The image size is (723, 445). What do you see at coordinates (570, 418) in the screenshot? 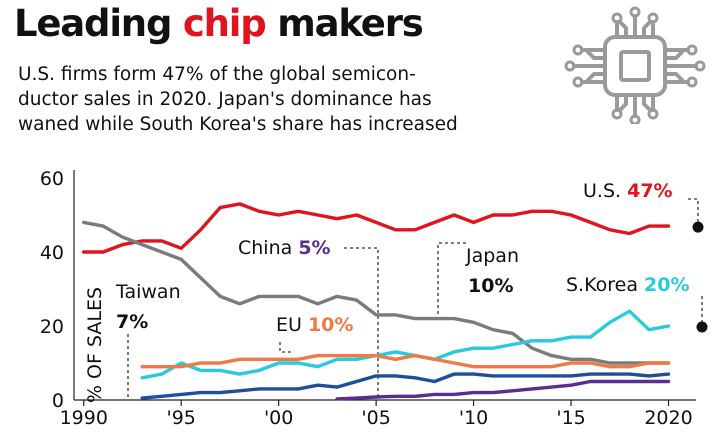
I see `x-tick-label: '15` at bounding box center [570, 418].